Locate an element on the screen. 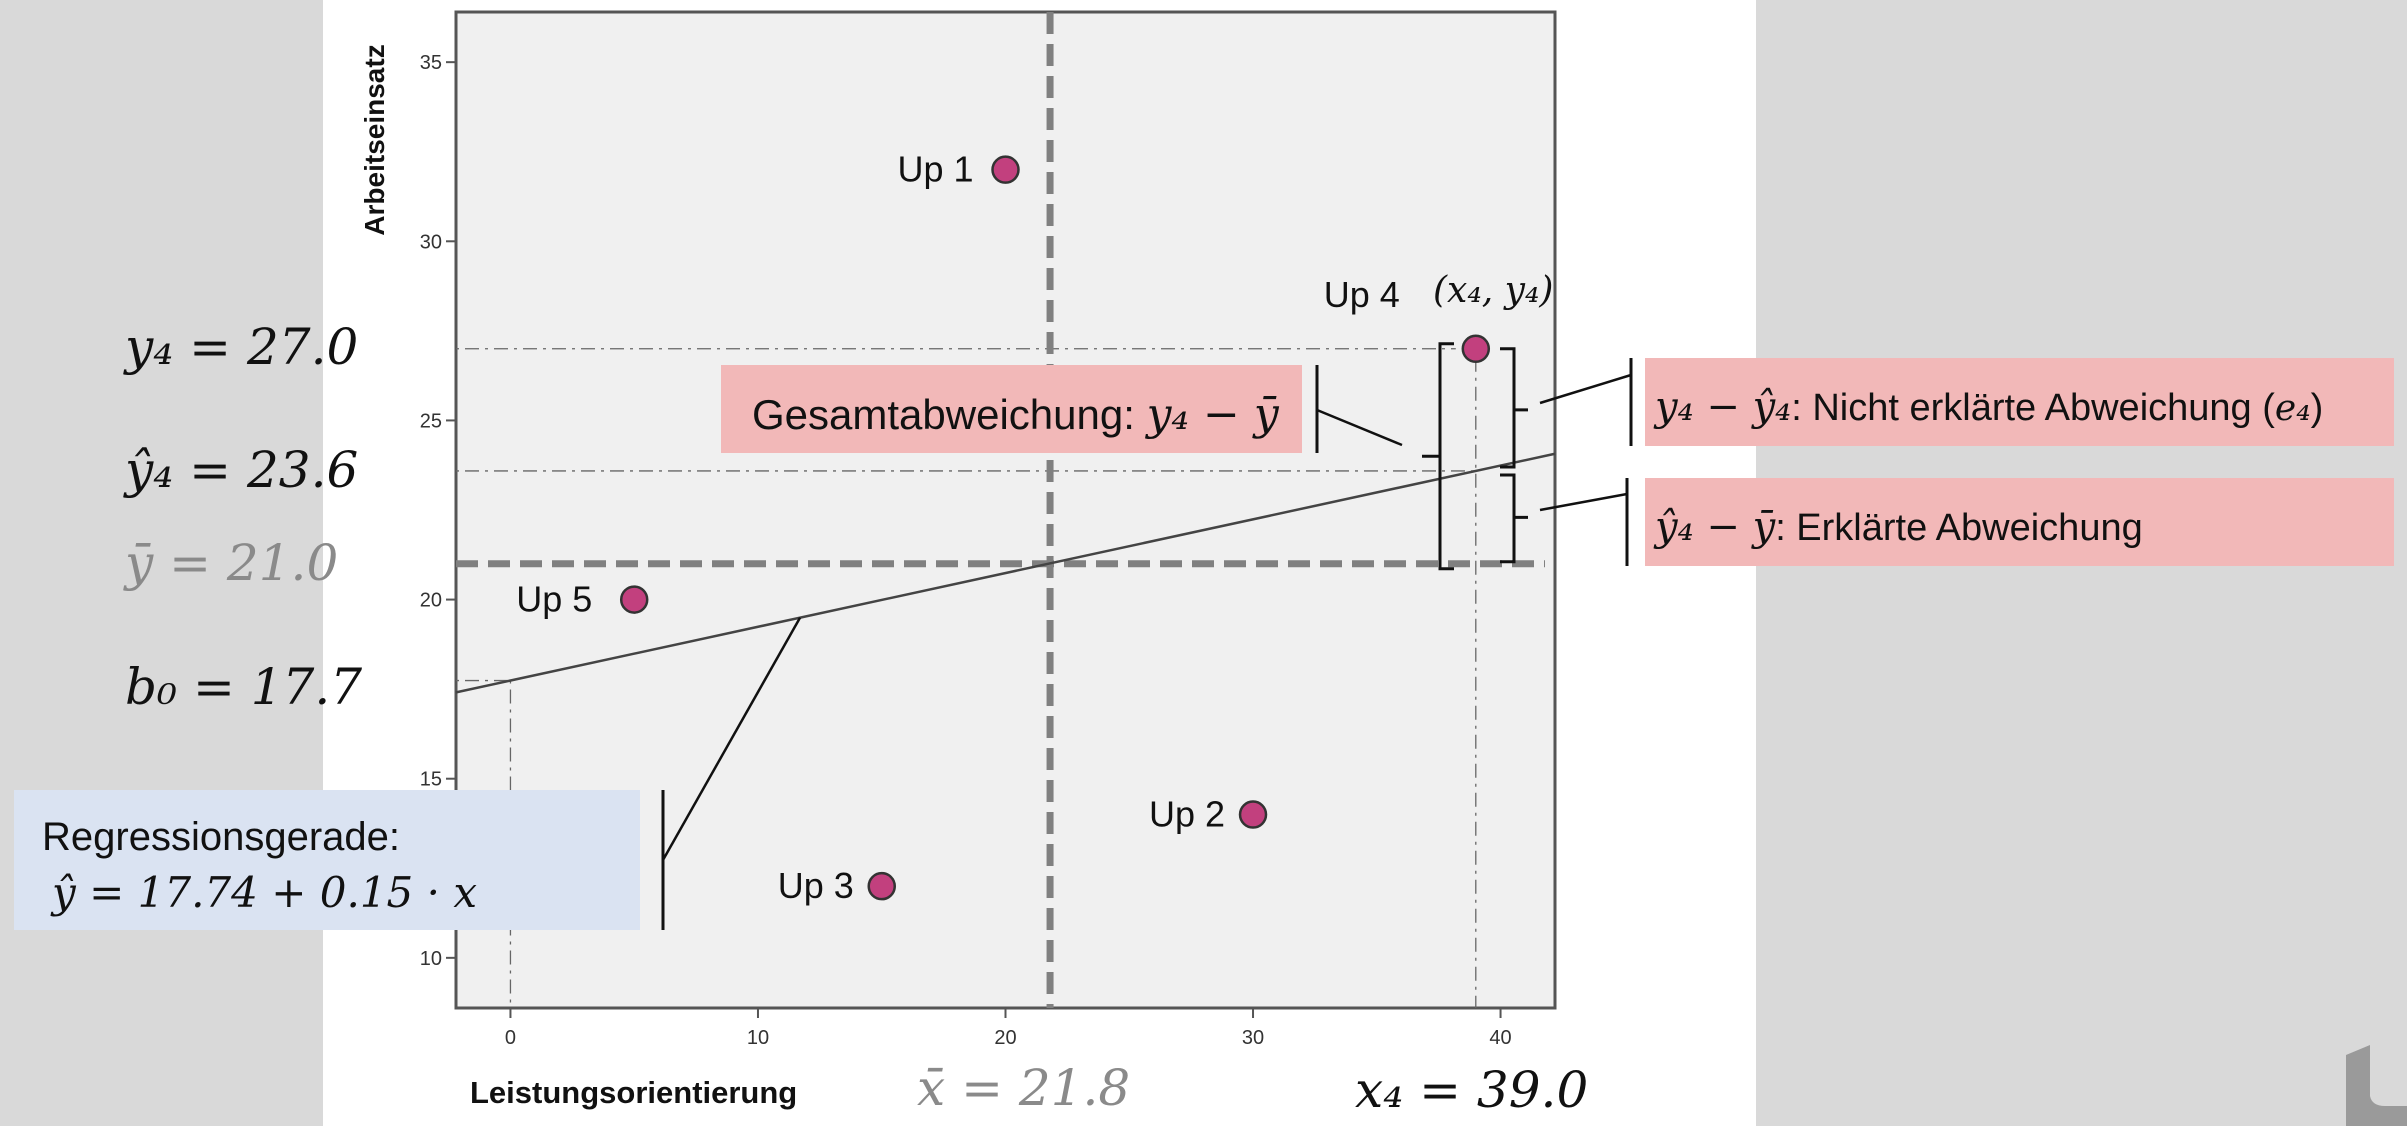  logo-mark is located at coordinates (2376, 1085).